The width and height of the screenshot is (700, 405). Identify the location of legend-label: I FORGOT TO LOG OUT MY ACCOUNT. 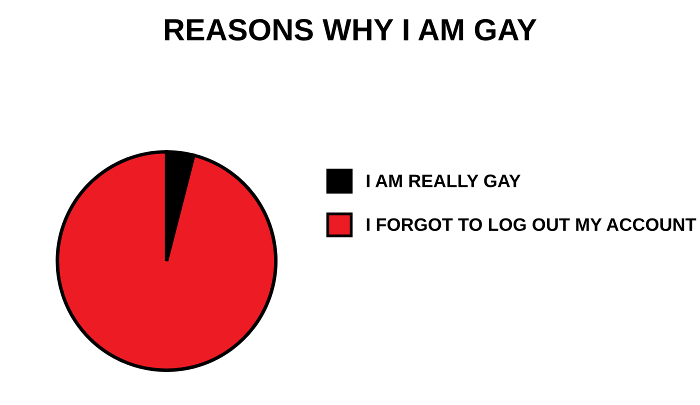
(531, 224).